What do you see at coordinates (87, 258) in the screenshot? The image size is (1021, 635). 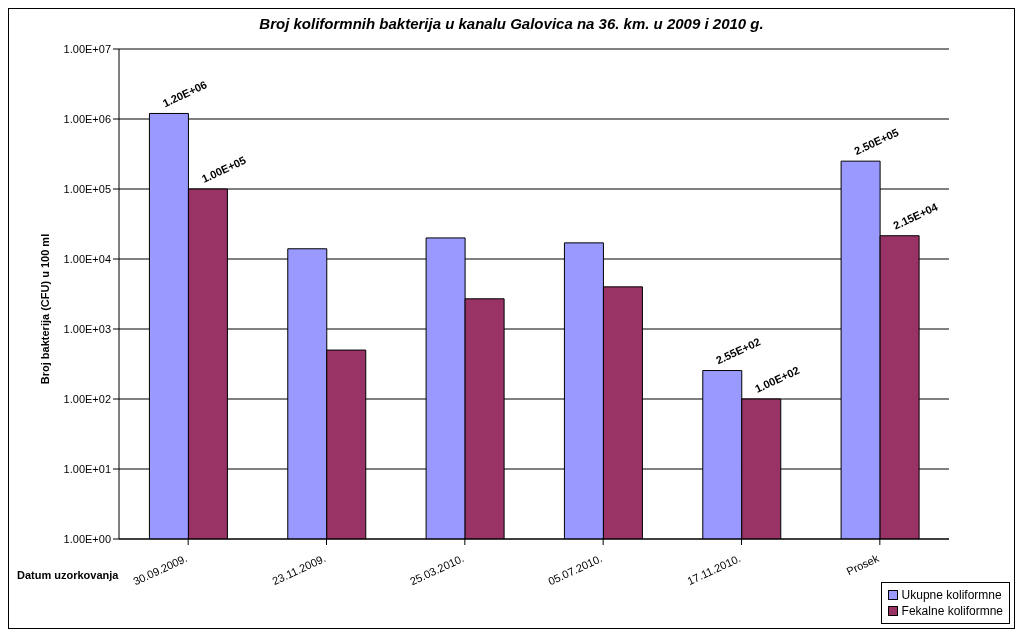 I see `y-tick-label: 1.00E+04` at bounding box center [87, 258].